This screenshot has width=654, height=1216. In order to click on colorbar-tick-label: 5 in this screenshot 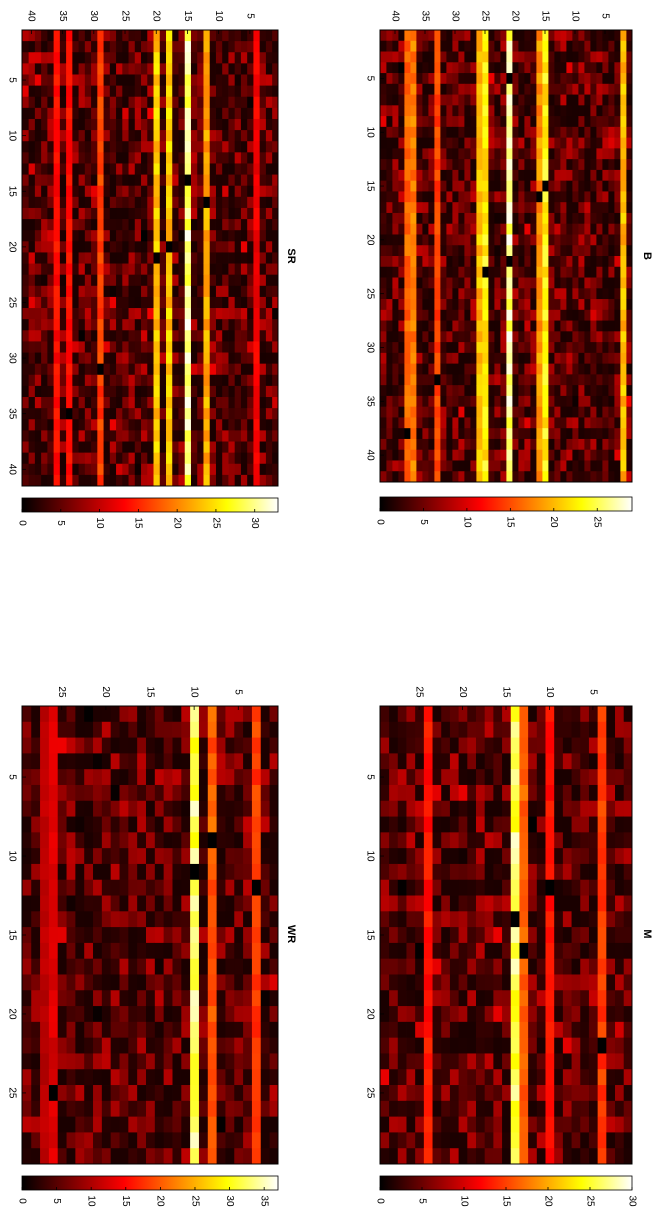, I will do `click(60, 523)`.